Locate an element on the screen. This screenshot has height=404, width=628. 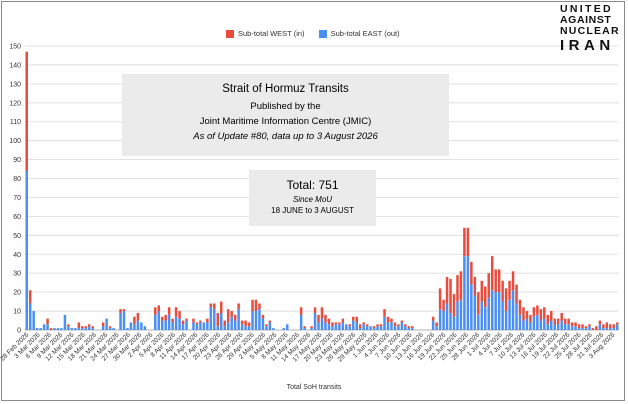
logo-line-4: IRAN is located at coordinates (587, 45).